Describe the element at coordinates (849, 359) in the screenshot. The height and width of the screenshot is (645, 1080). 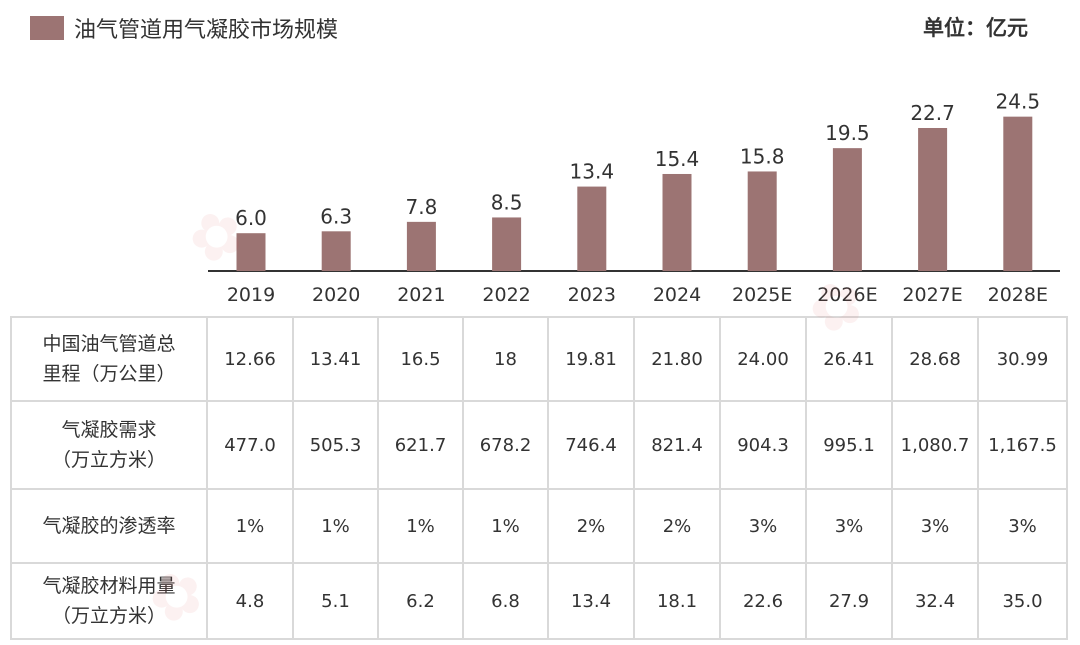
I see `table-cell: 26.41` at that location.